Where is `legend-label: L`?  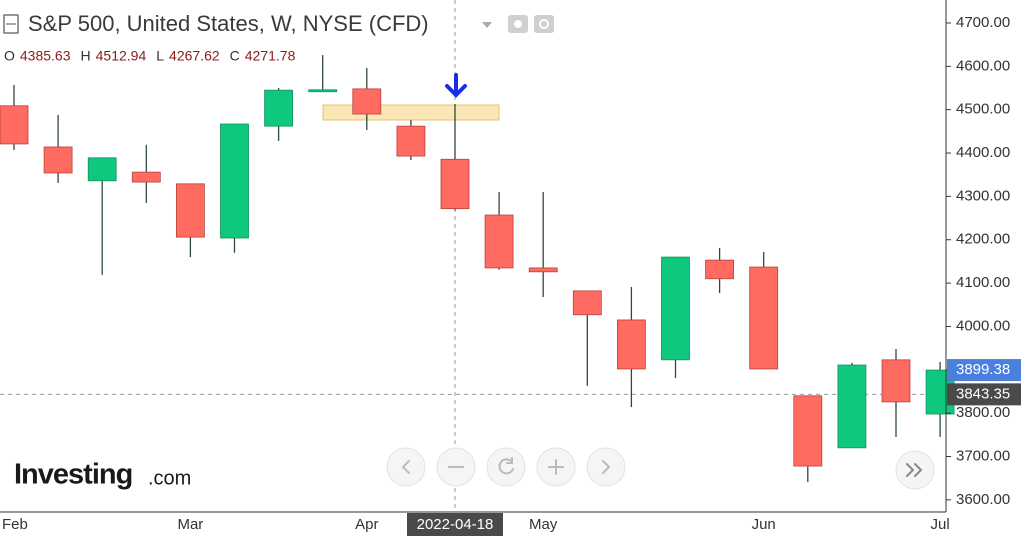
legend-label: L is located at coordinates (160, 56).